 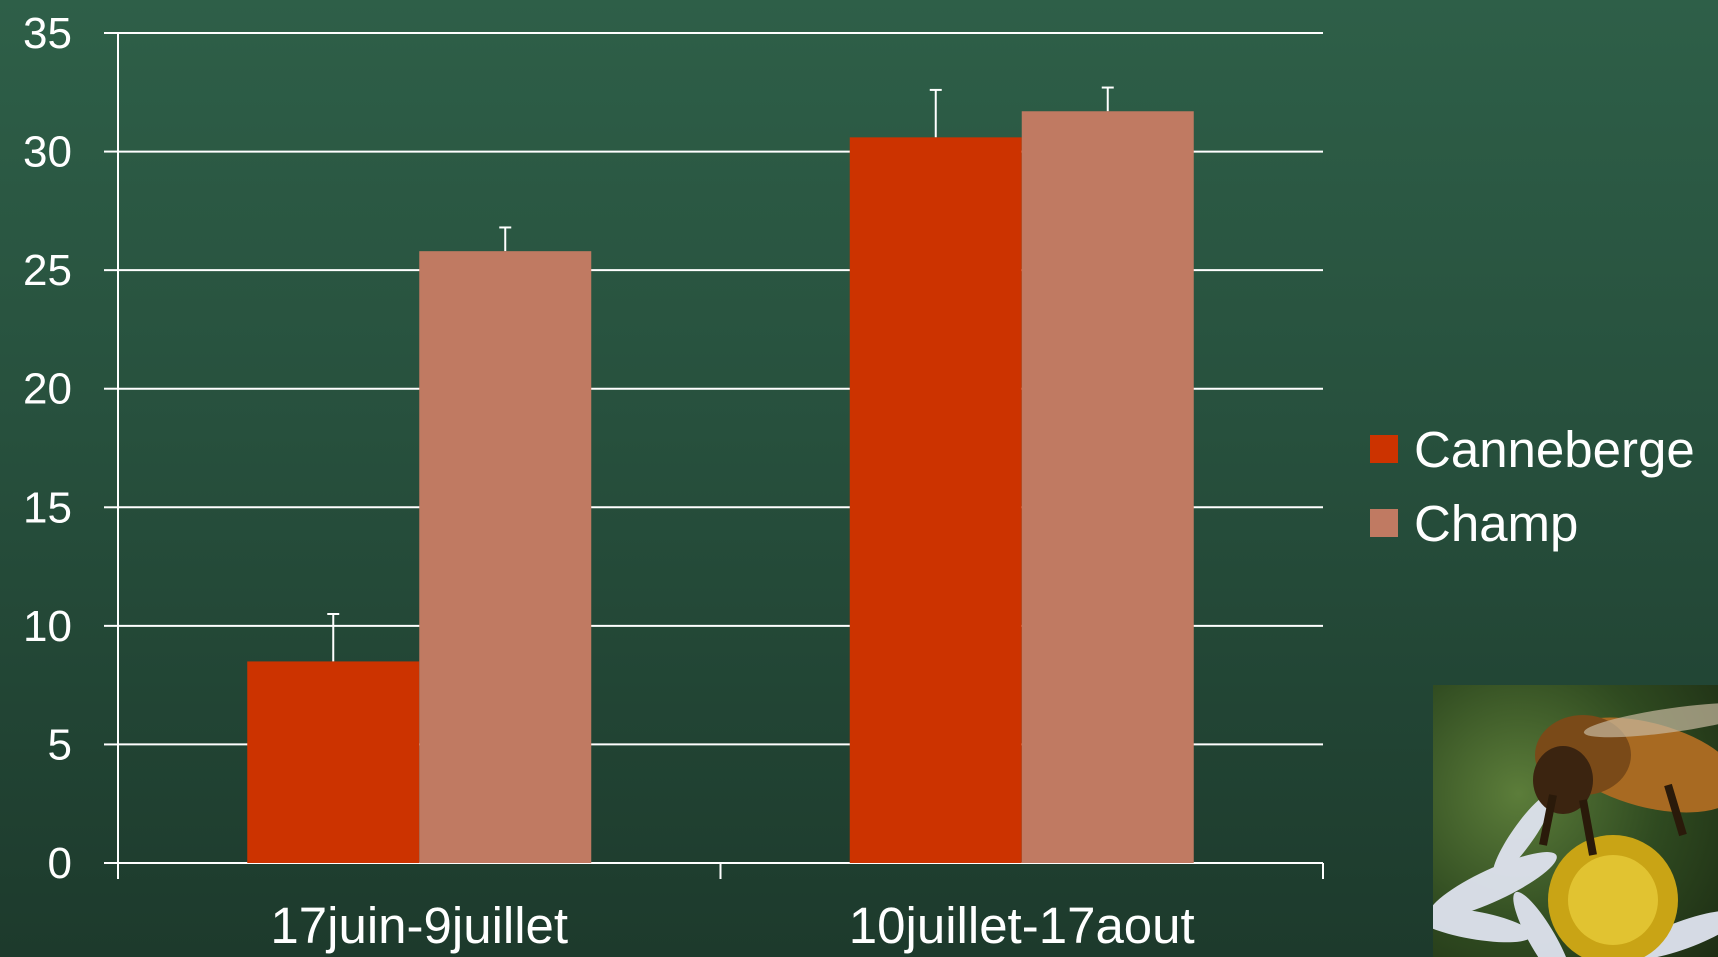 What do you see at coordinates (60, 744) in the screenshot?
I see `y-tick-label: 5` at bounding box center [60, 744].